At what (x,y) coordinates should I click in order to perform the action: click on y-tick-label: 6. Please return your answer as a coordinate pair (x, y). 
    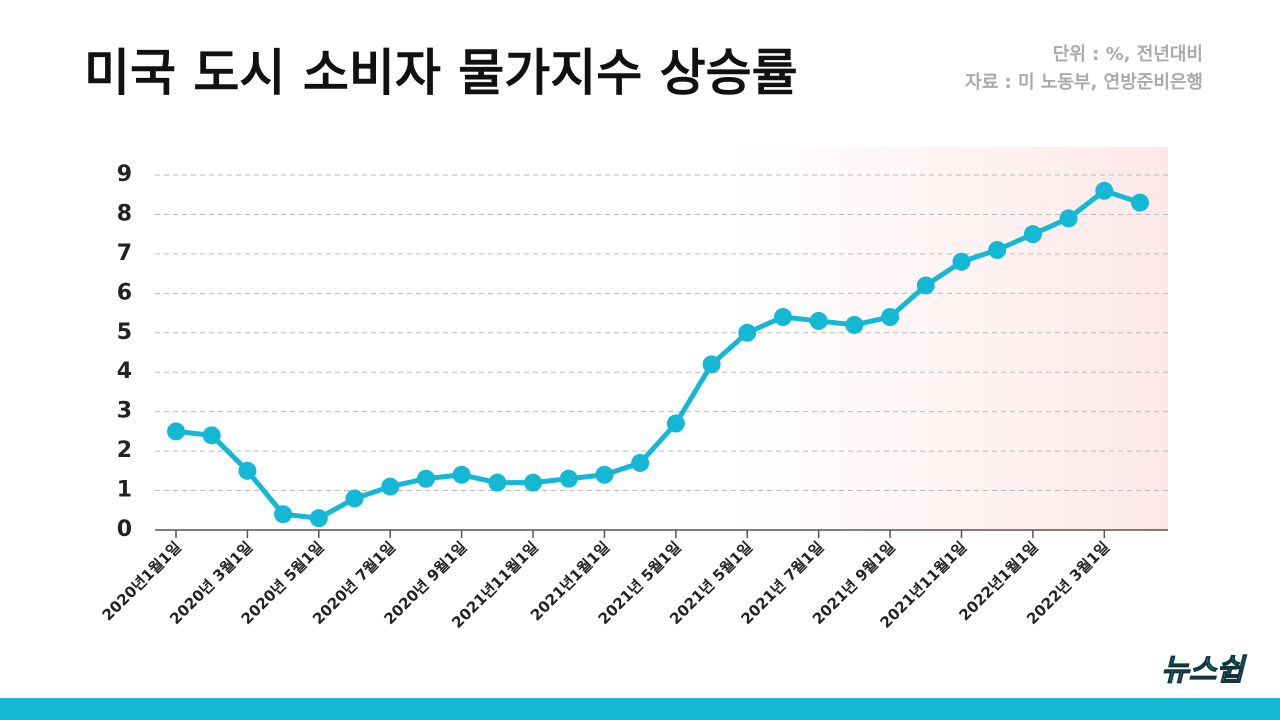
    Looking at the image, I should click on (124, 292).